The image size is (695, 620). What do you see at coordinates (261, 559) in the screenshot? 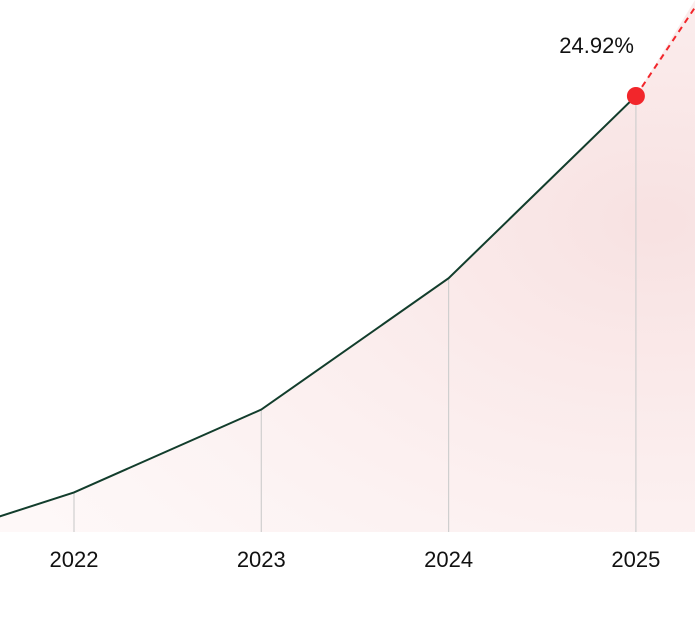
I see `x-tick-label: 2023` at bounding box center [261, 559].